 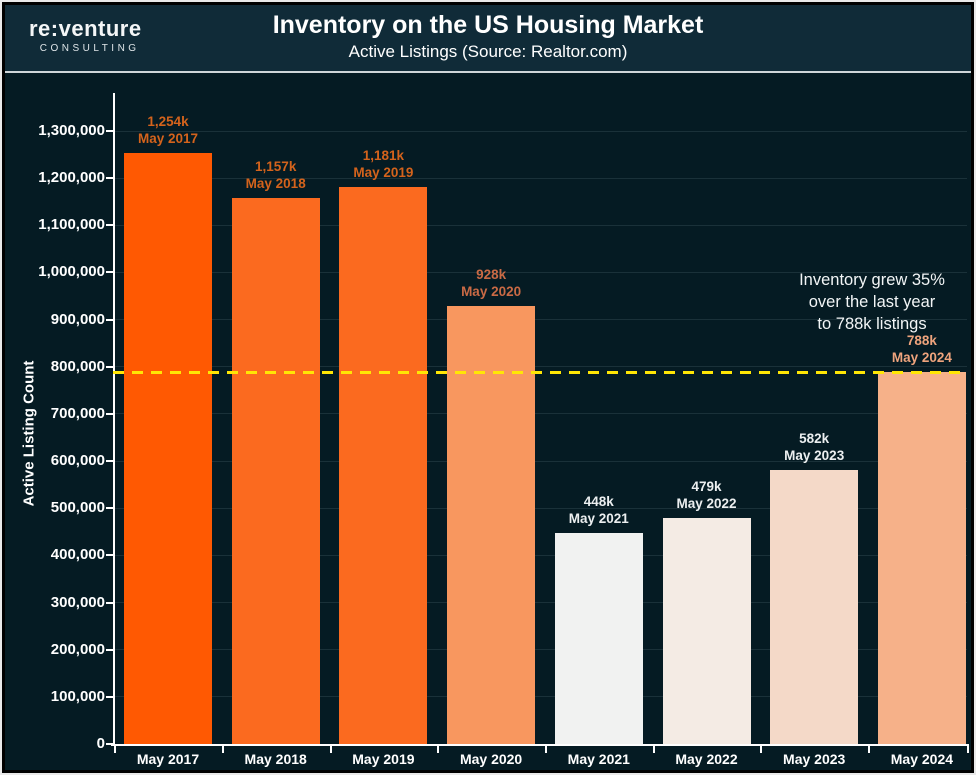 What do you see at coordinates (814, 438) in the screenshot?
I see `bar-value: 582k` at bounding box center [814, 438].